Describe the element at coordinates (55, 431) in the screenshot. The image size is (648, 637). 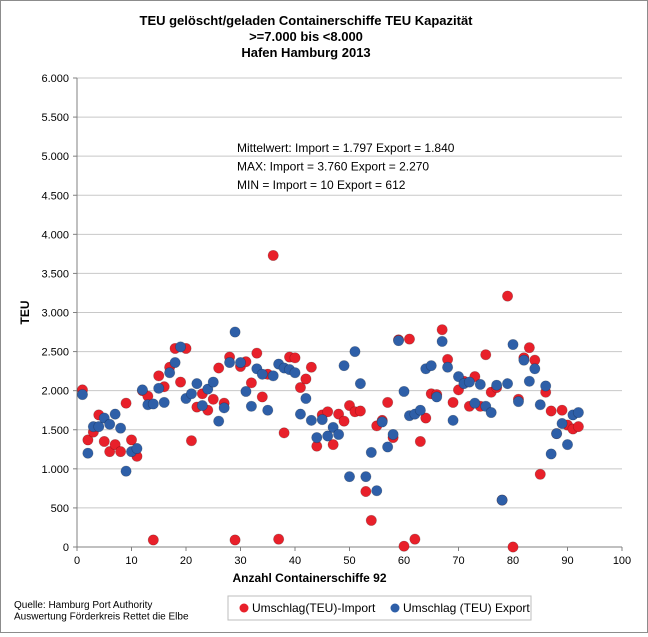
I see `y-tick-label: 1.500` at that location.